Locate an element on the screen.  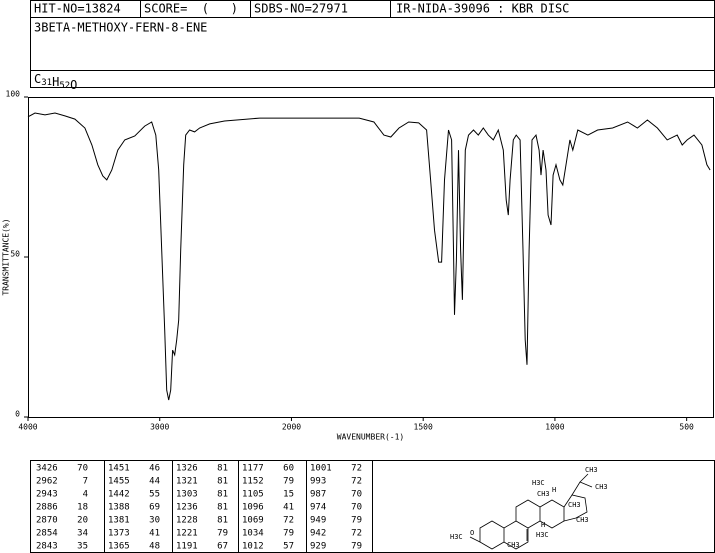
peak-wavenumber: 974 is located at coordinates (318, 508).